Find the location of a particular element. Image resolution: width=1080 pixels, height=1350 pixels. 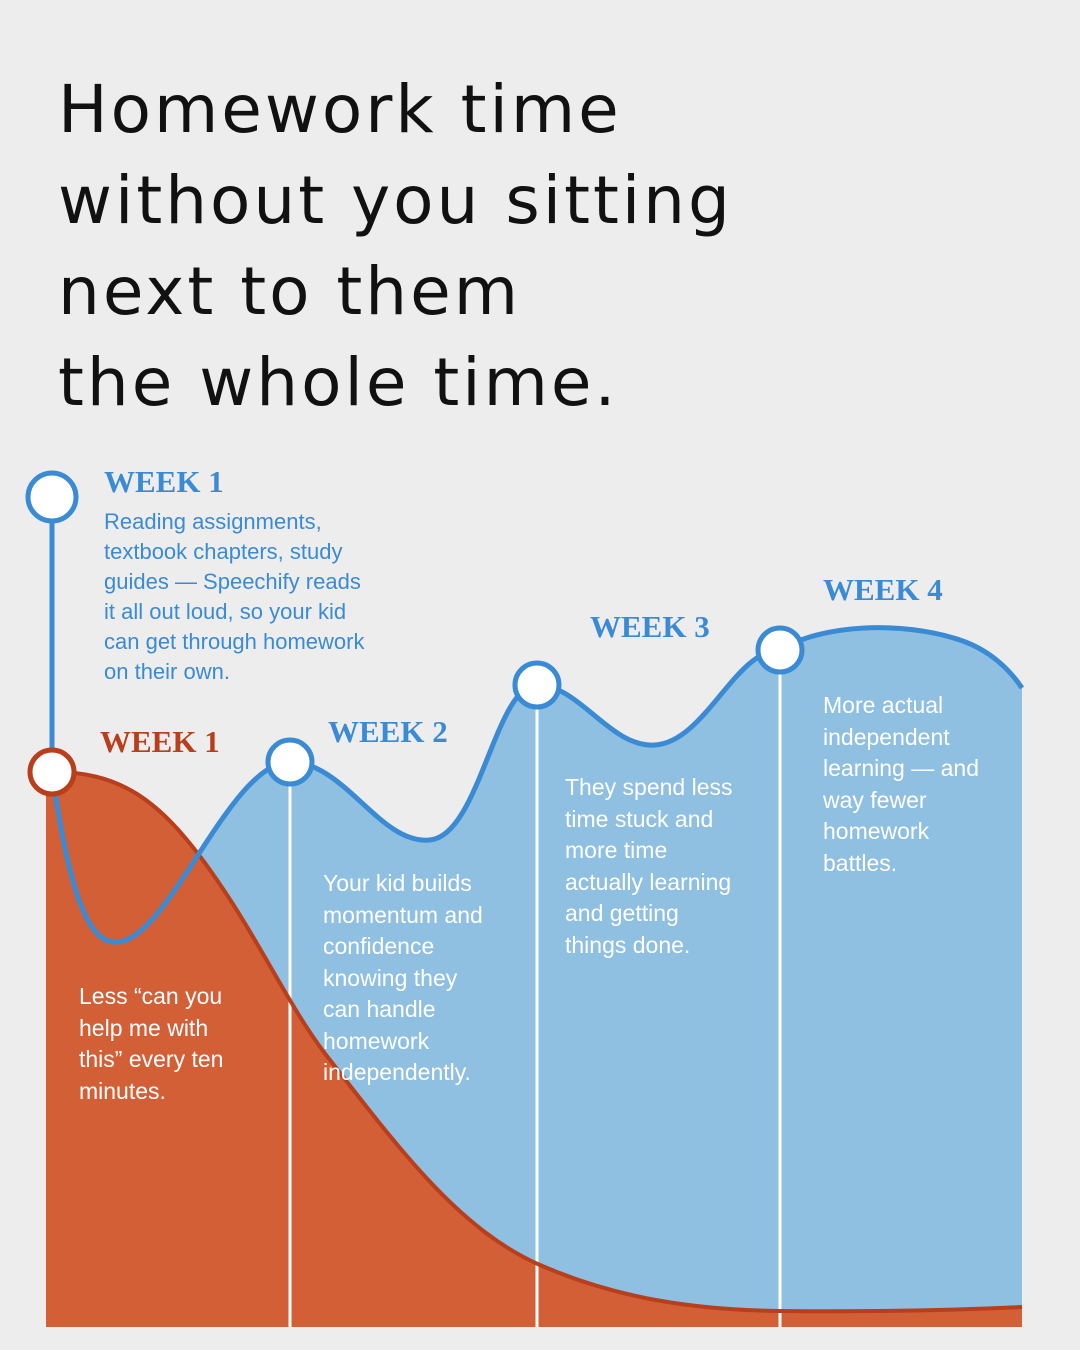

text-line: independently. is located at coordinates (397, 1072).